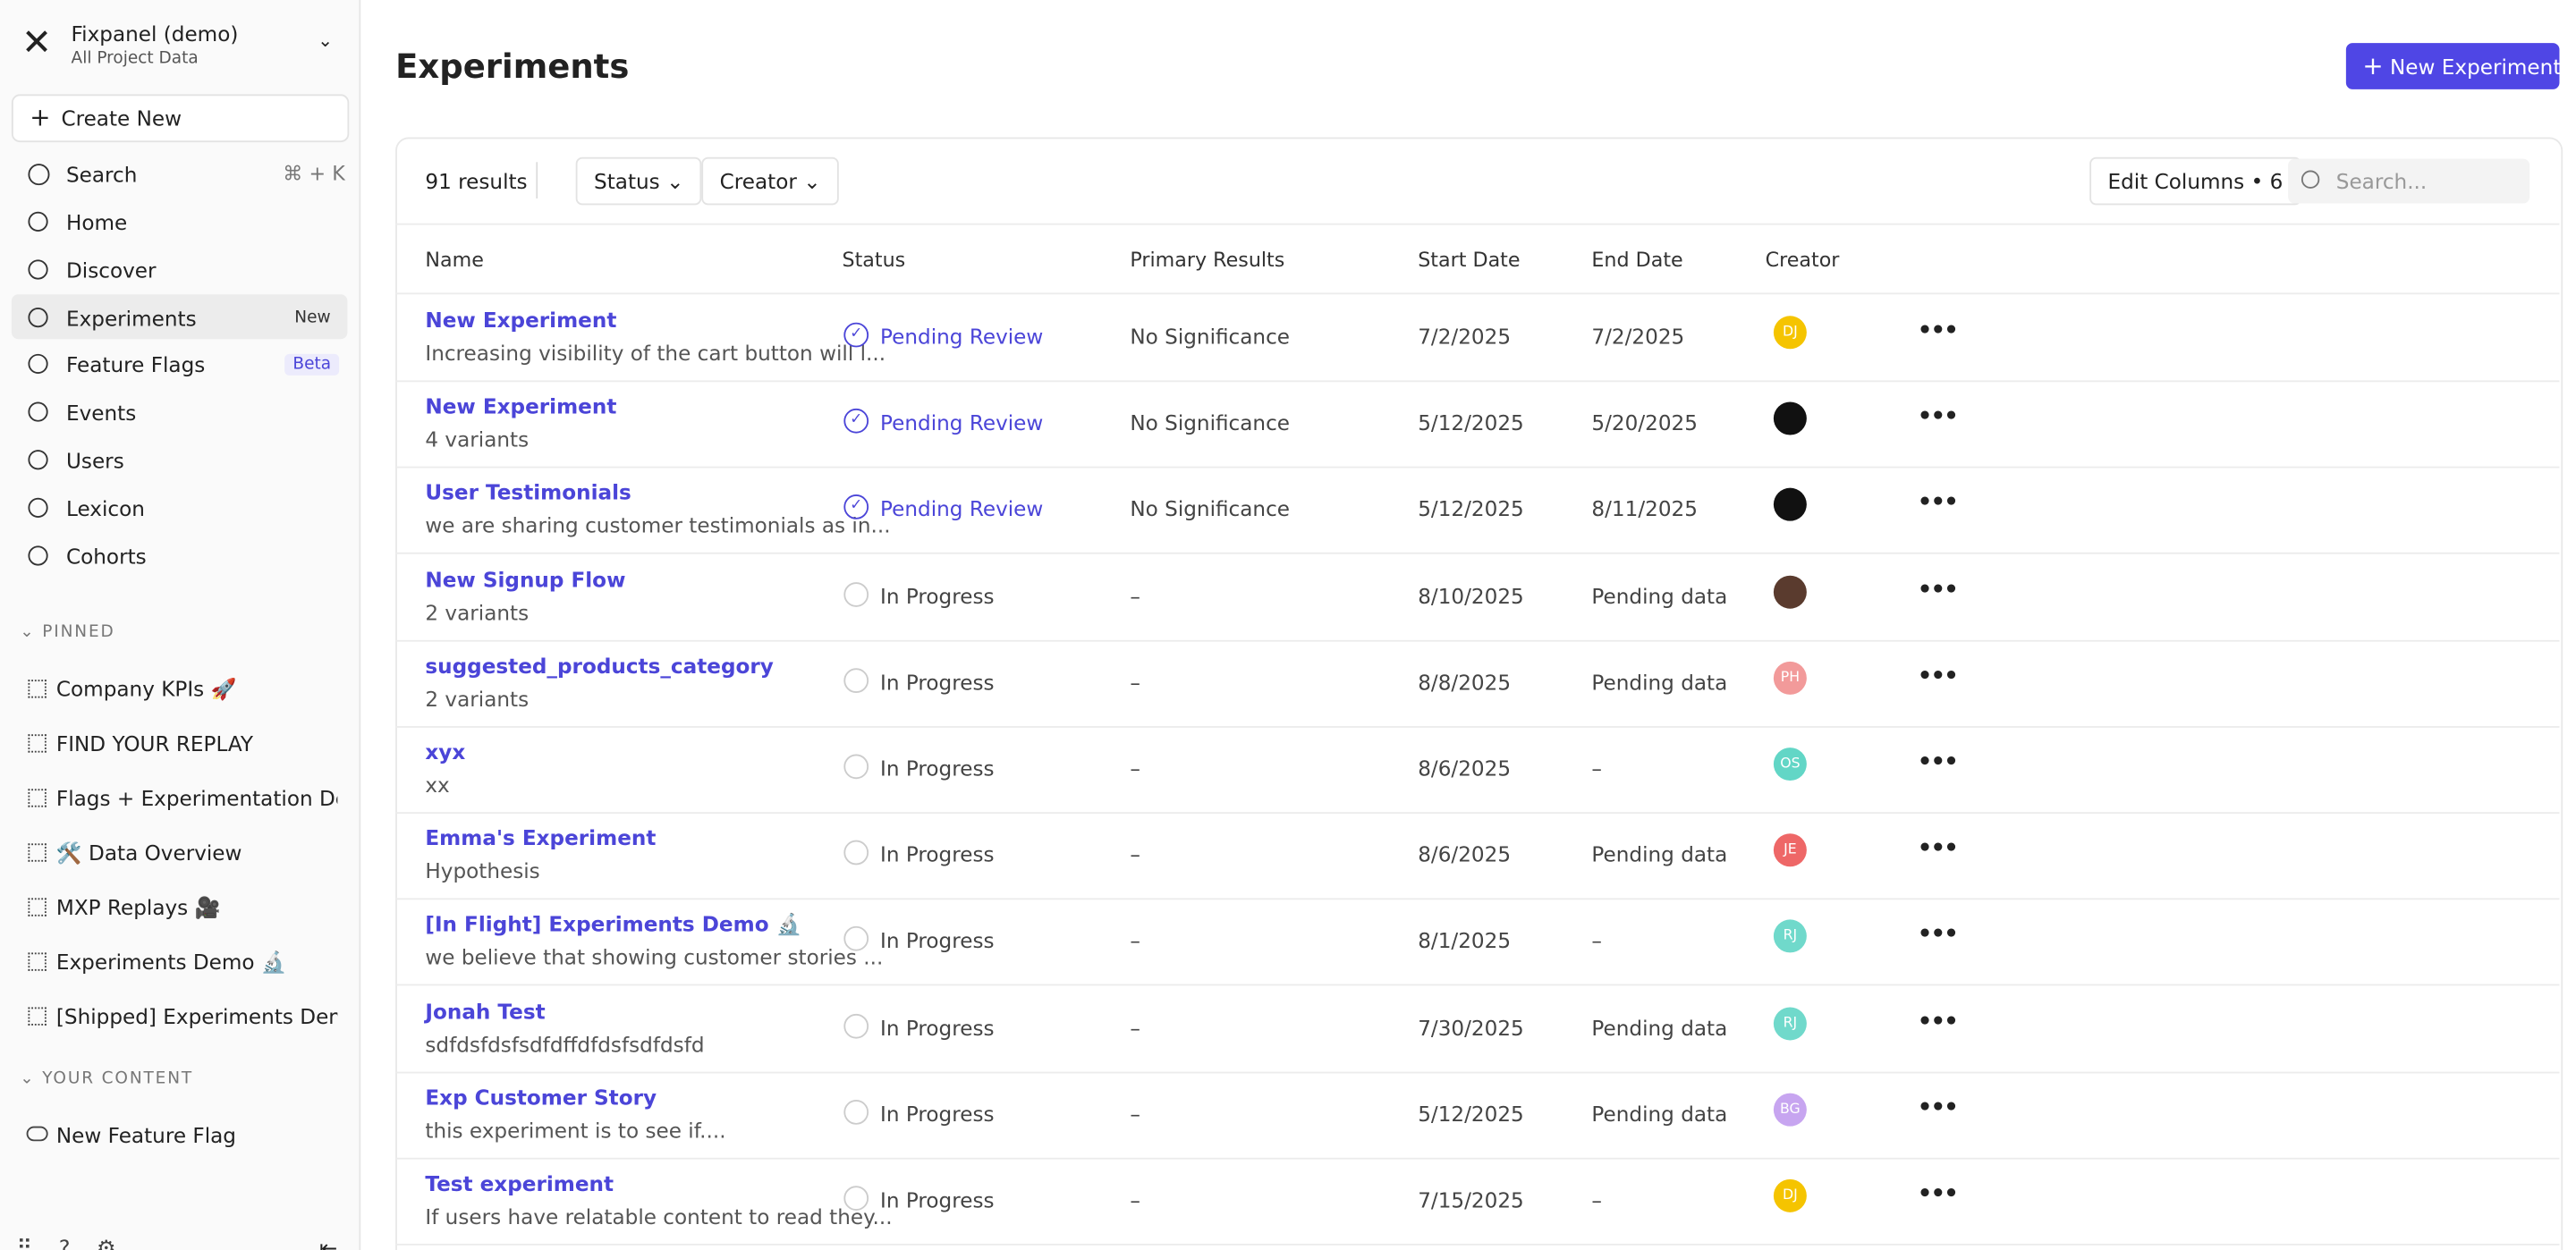 The width and height of the screenshot is (2576, 1250). I want to click on nav-badge: Beta, so click(312, 365).